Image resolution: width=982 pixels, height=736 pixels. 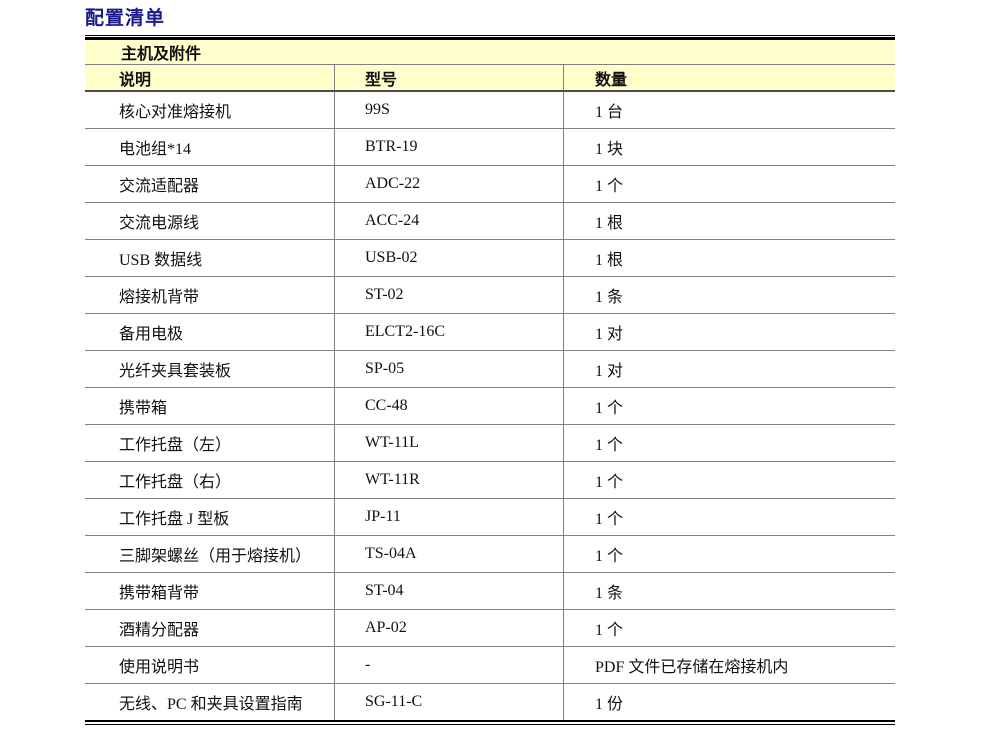 I want to click on table-section-header-label: 主机及附件, so click(x=161, y=54).